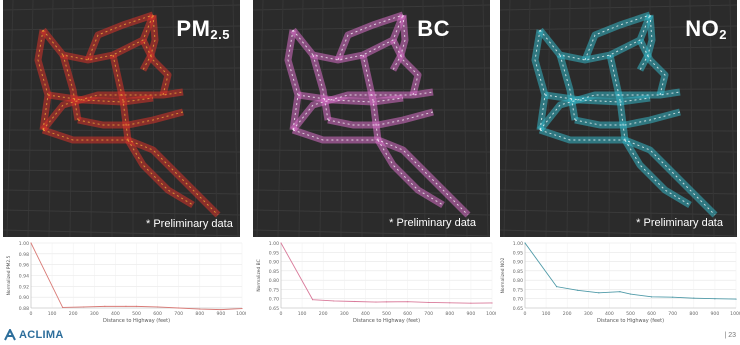 Image resolution: width=740 pixels, height=345 pixels. What do you see at coordinates (10, 335) in the screenshot?
I see `aclima-logo-icon` at bounding box center [10, 335].